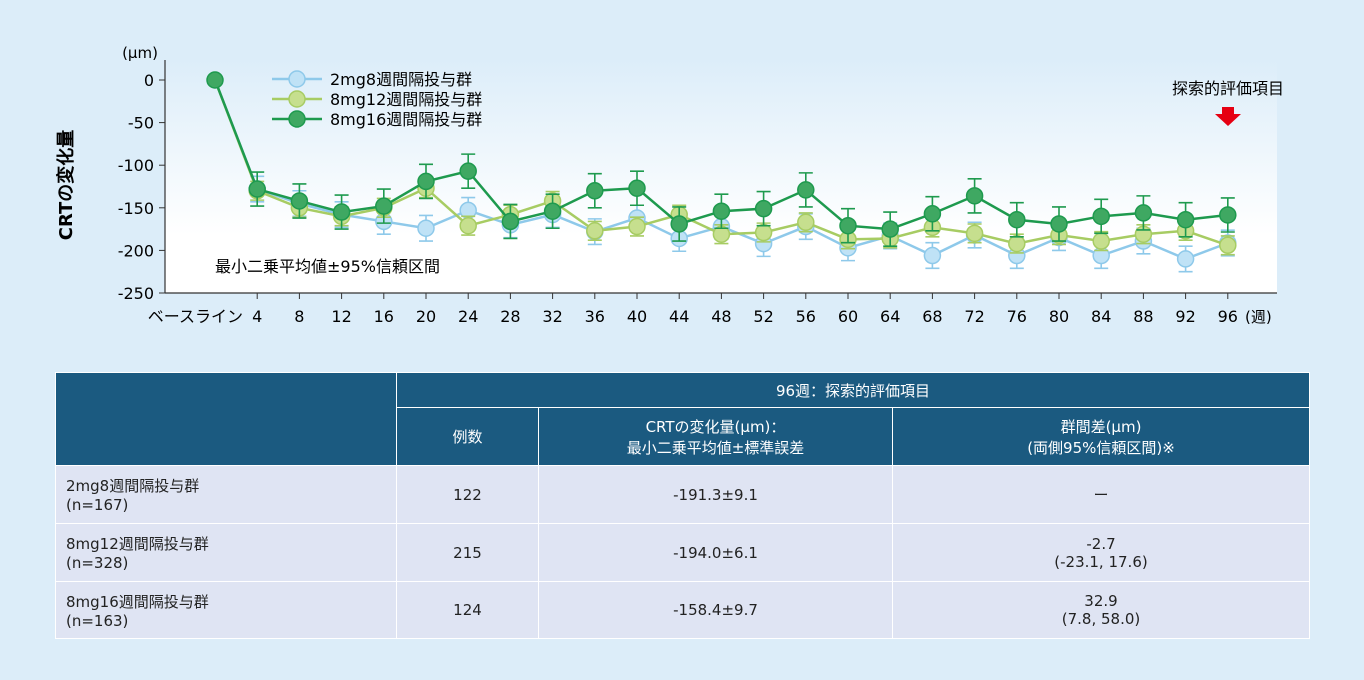 The width and height of the screenshot is (1364, 680). Describe the element at coordinates (1228, 88) in the screenshot. I see `exploratory-label: 探索的評価項目` at that location.